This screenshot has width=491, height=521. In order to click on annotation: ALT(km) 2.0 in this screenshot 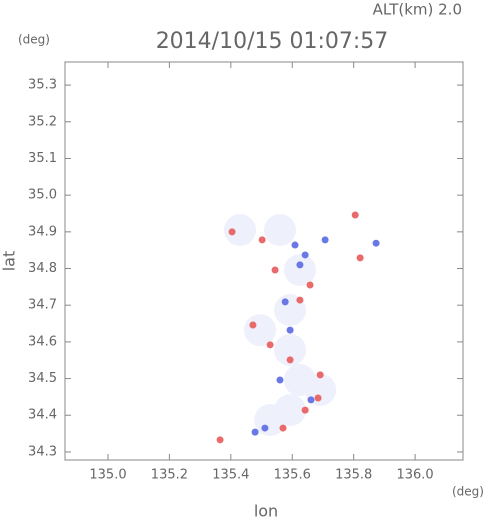, I will do `click(417, 10)`.